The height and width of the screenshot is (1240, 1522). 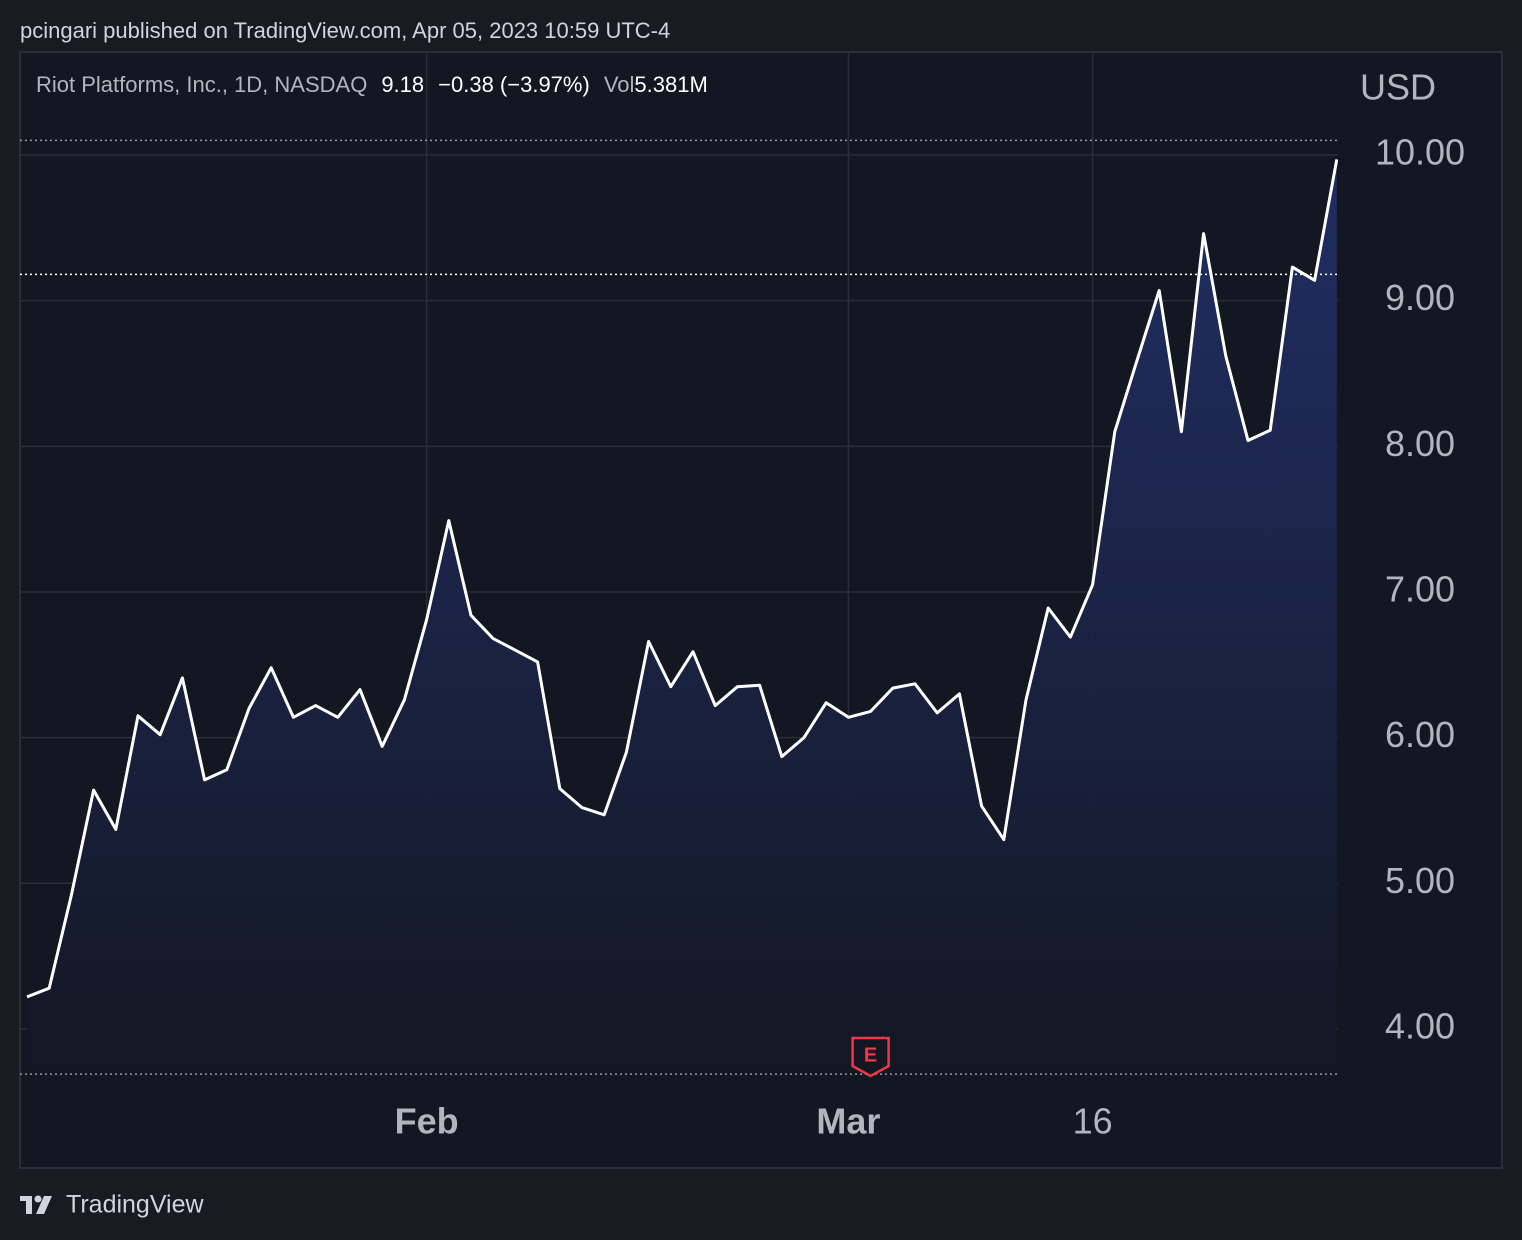 What do you see at coordinates (402, 84) in the screenshot?
I see `last-price: 9.18` at bounding box center [402, 84].